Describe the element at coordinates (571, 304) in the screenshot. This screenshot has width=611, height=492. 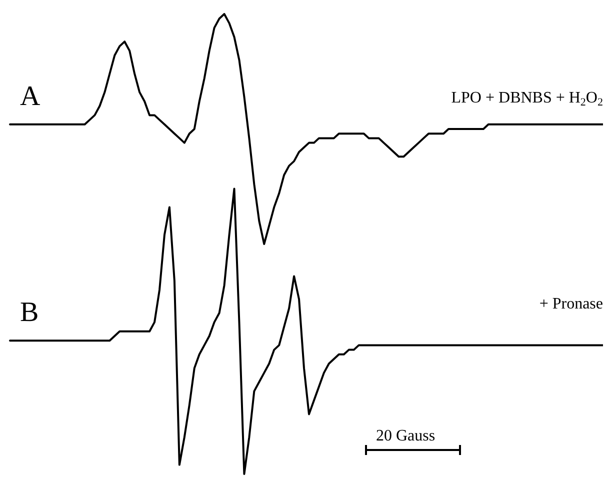
I see `annotation: + Pronase` at that location.